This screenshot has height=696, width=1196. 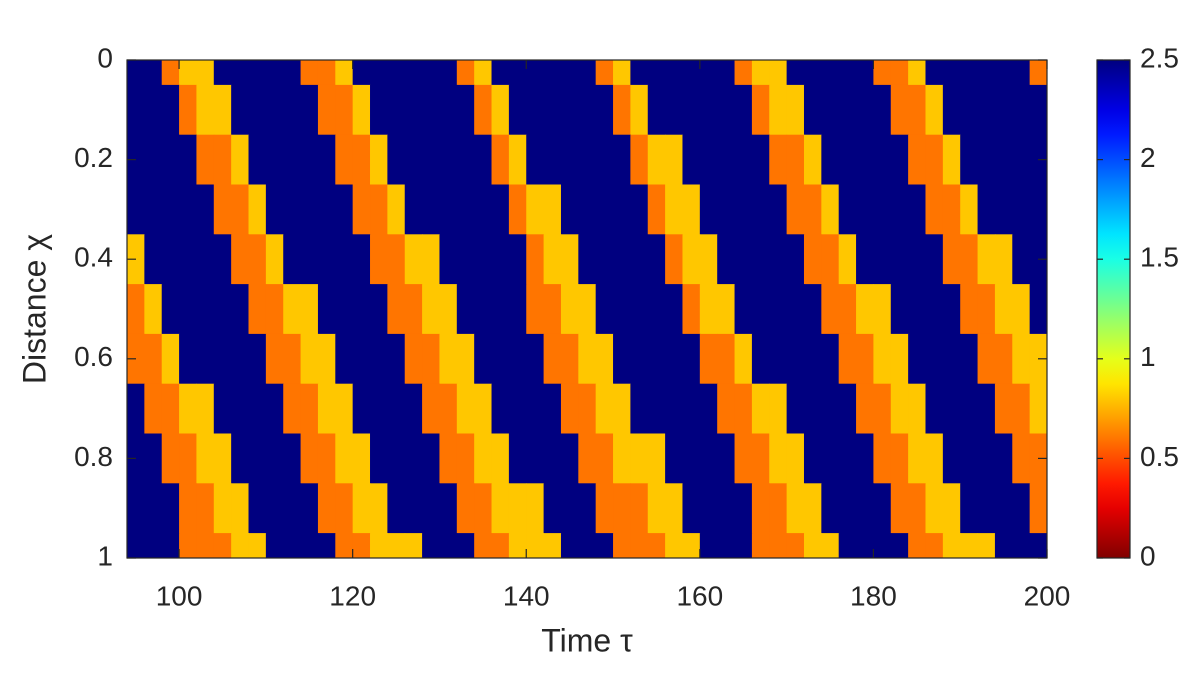 What do you see at coordinates (873, 595) in the screenshot?
I see `x-tick-label: 180` at bounding box center [873, 595].